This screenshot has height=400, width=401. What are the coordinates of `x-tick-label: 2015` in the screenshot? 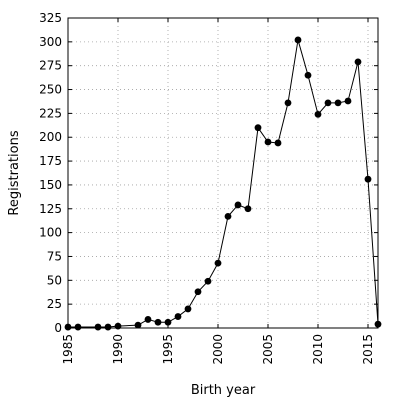 It's located at (368, 349).